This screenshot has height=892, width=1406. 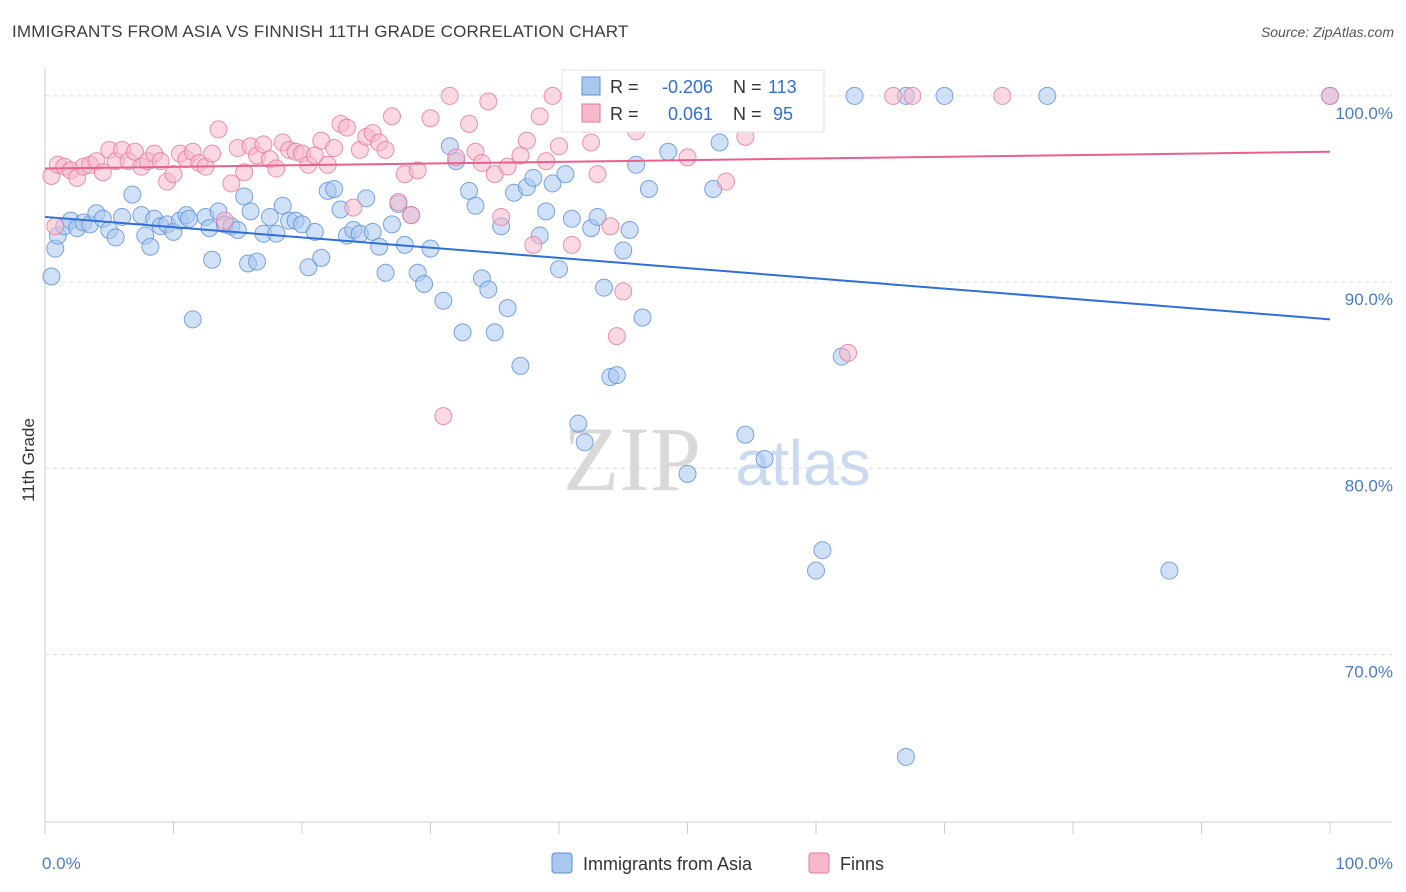 What do you see at coordinates (717, 459) in the screenshot?
I see `watermark: ZIP atlas` at bounding box center [717, 459].